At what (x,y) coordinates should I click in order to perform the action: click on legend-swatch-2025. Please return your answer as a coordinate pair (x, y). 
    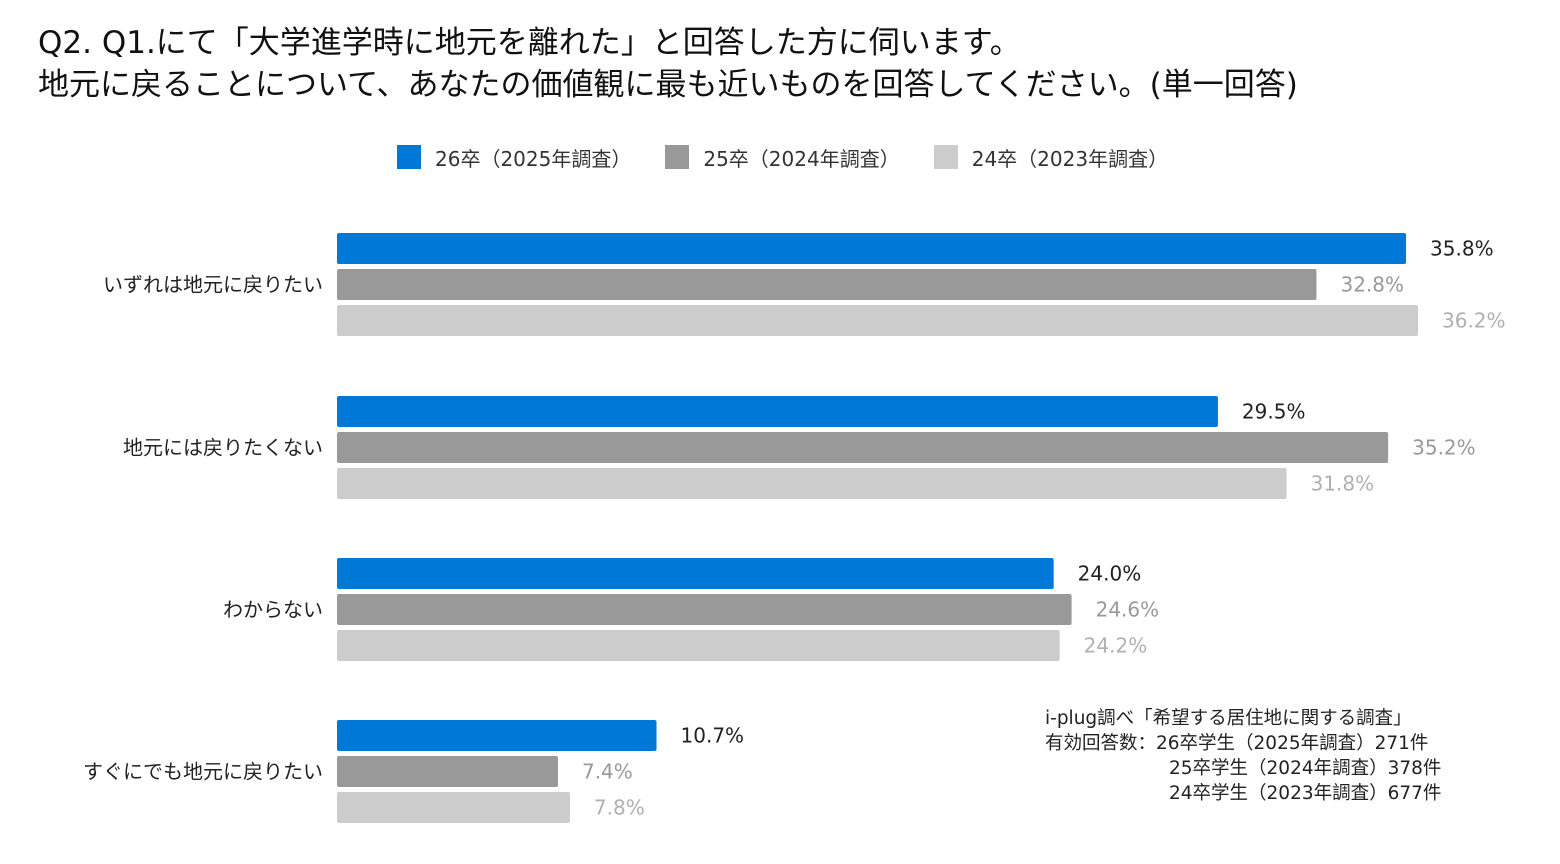
    Looking at the image, I should click on (409, 157).